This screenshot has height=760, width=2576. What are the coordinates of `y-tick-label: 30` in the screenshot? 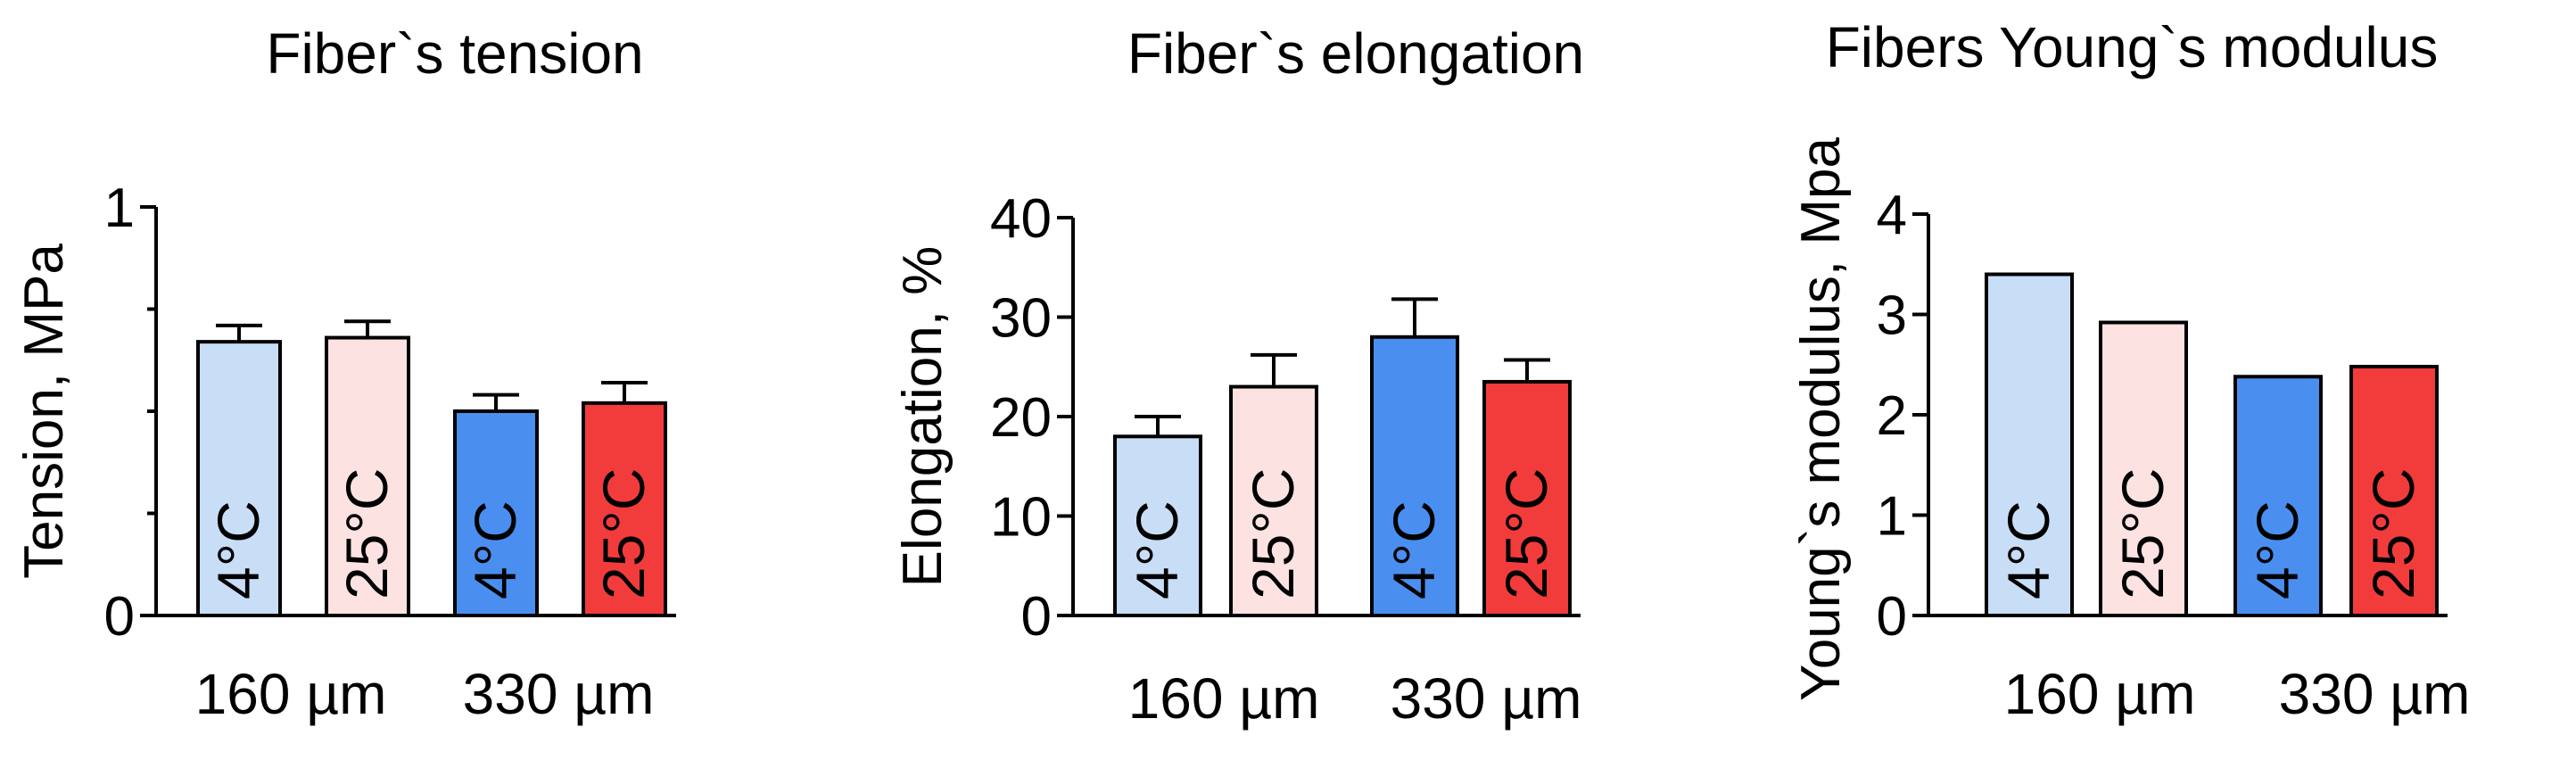 It's located at (1021, 319).